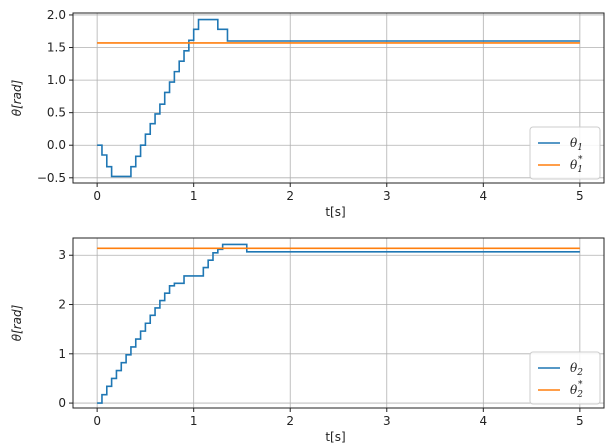 The image size is (606, 448). I want to click on y-tick-label: 2.0, so click(56, 15).